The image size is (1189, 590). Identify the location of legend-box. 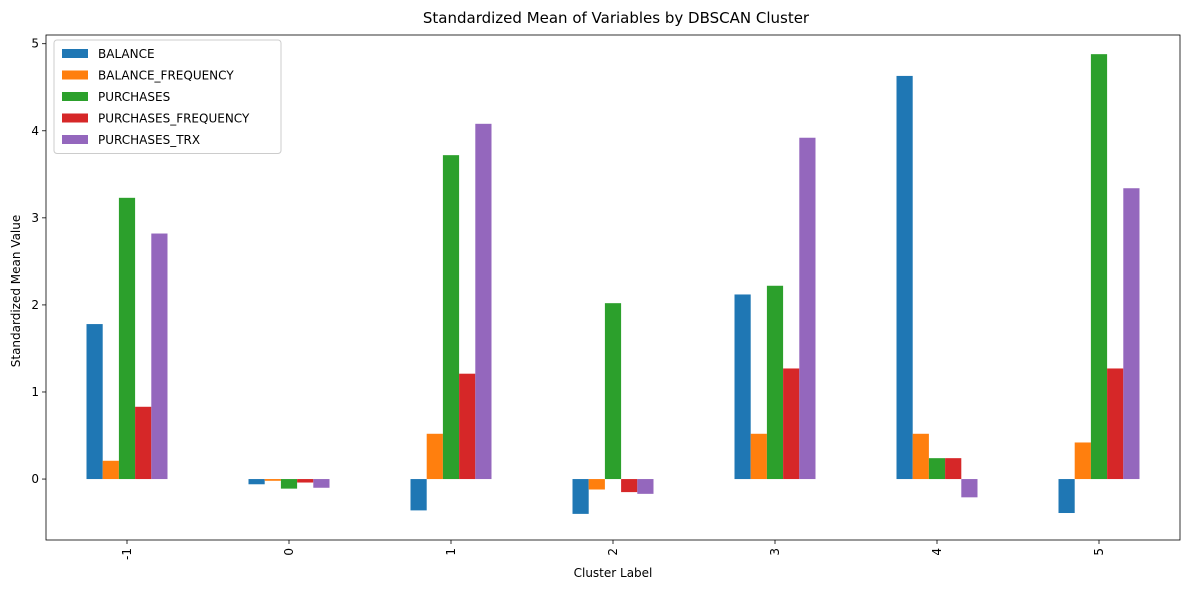
(167, 96).